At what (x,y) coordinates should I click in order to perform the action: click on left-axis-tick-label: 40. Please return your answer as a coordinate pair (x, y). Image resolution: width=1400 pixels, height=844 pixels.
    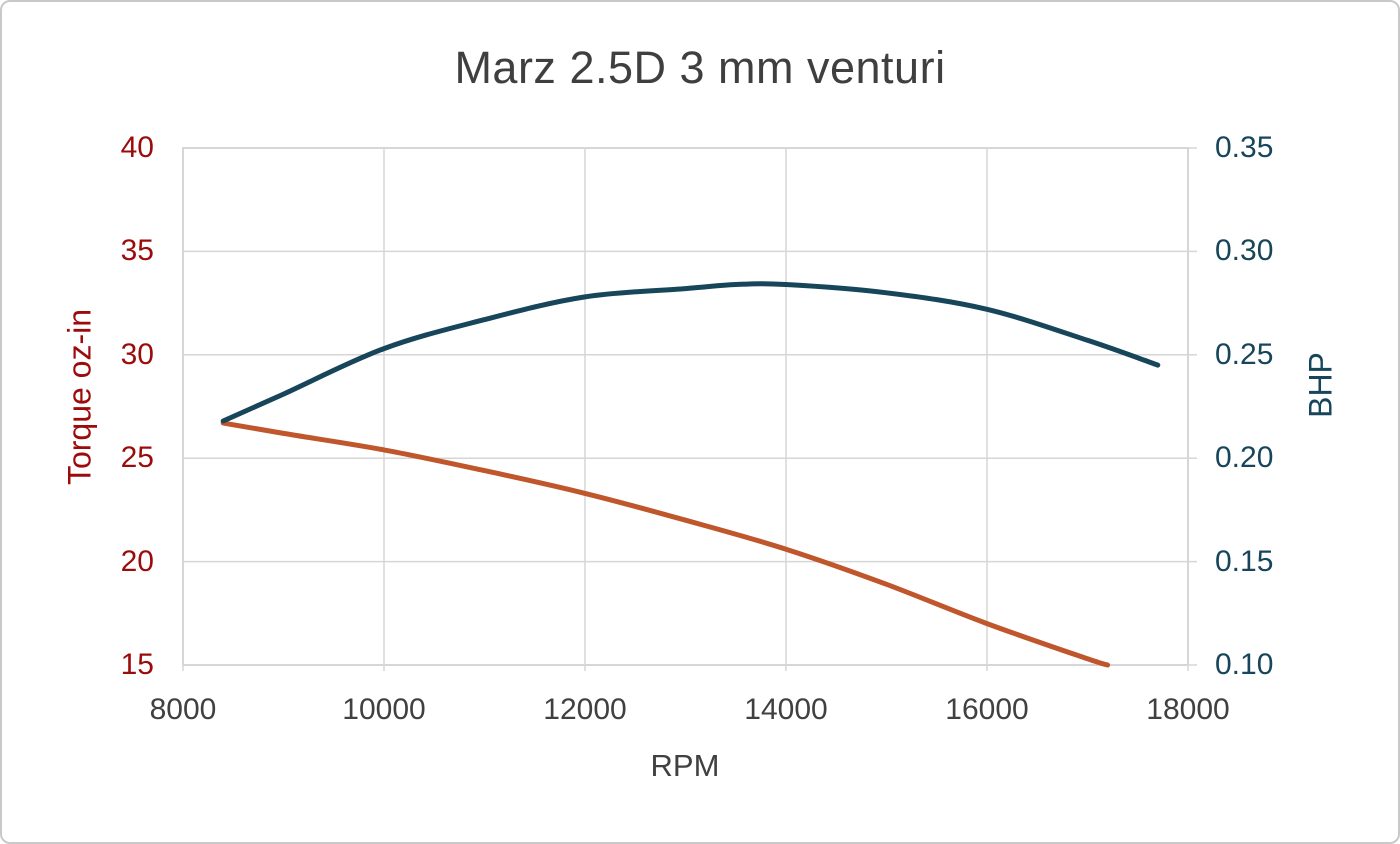
    Looking at the image, I should click on (137, 147).